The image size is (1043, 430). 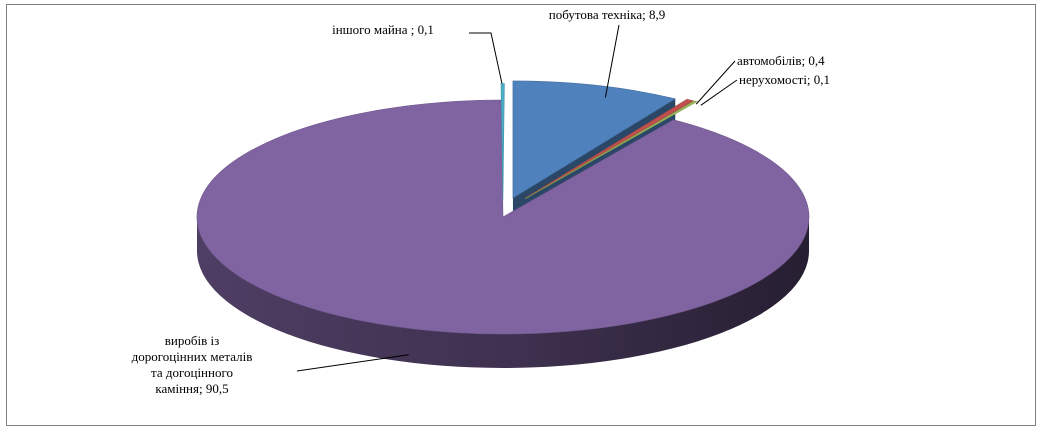 What do you see at coordinates (781, 60) in the screenshot?
I see `pie-label-2: автомобілів; 0,4` at bounding box center [781, 60].